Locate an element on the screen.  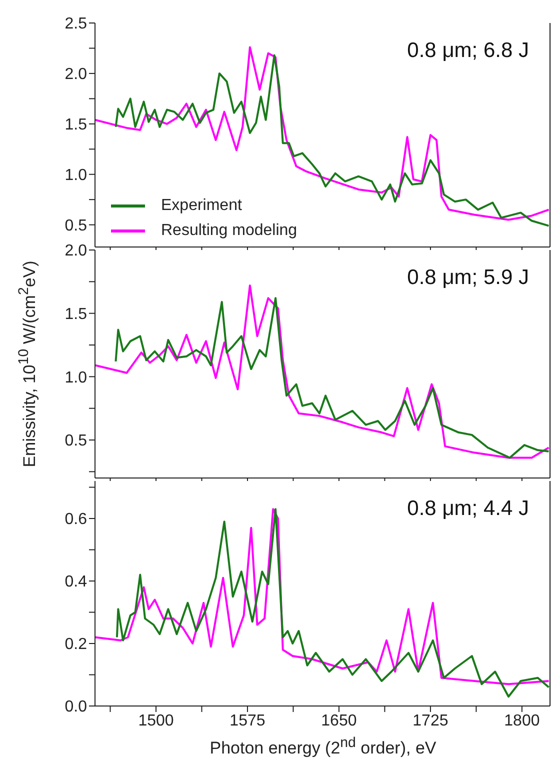
annotation: 0.8 μm; 4.4 J is located at coordinates (468, 509).